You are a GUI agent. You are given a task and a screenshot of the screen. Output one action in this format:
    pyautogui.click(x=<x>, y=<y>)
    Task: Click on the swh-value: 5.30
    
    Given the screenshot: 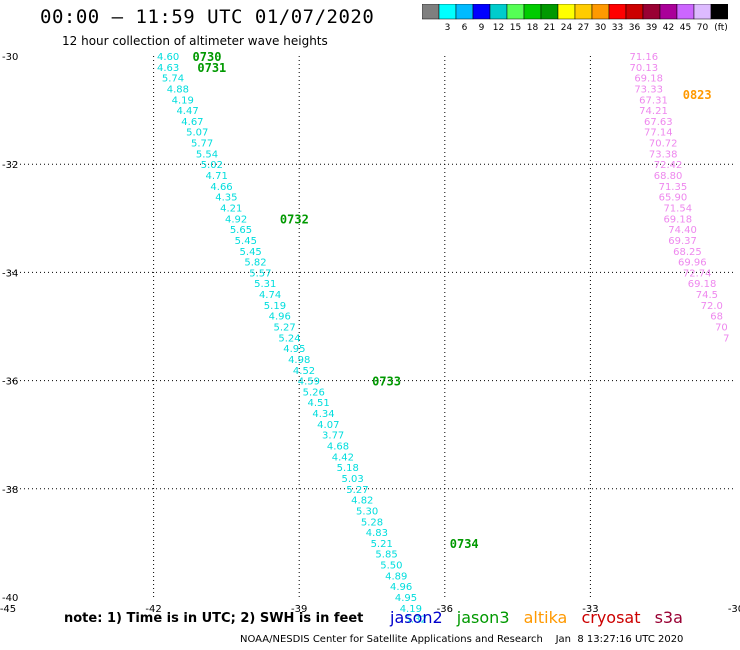 What is the action you would take?
    pyautogui.click(x=367, y=511)
    